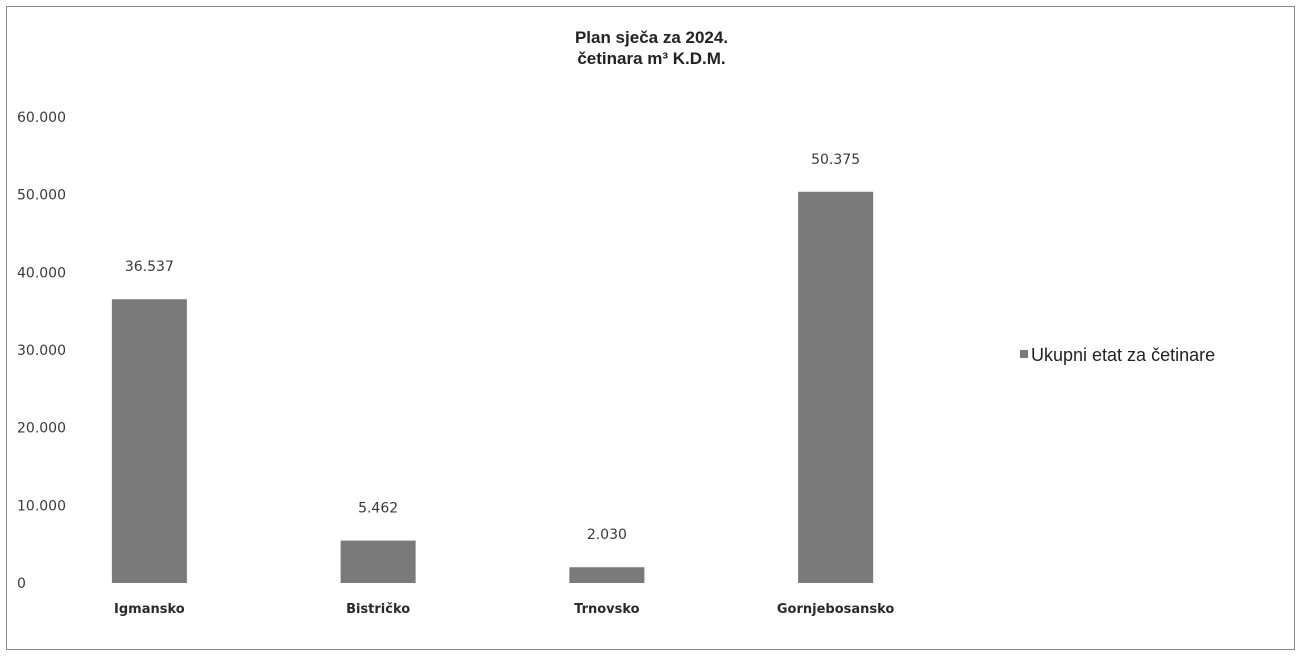  I want to click on y-tick-label: 40.000, so click(41, 273).